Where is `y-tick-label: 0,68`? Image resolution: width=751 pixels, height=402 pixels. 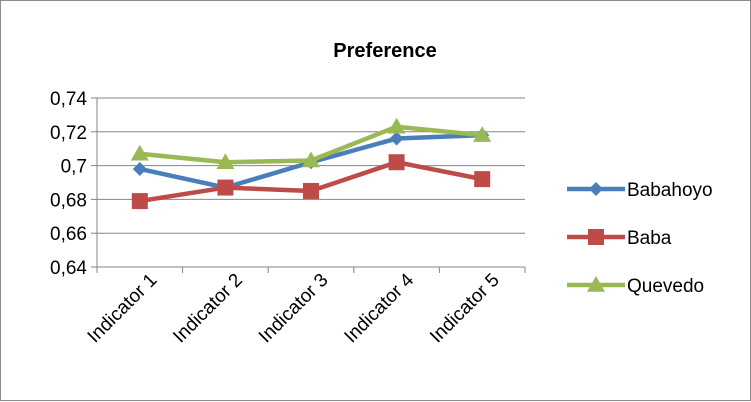
y-tick-label: 0,68 is located at coordinates (68, 200).